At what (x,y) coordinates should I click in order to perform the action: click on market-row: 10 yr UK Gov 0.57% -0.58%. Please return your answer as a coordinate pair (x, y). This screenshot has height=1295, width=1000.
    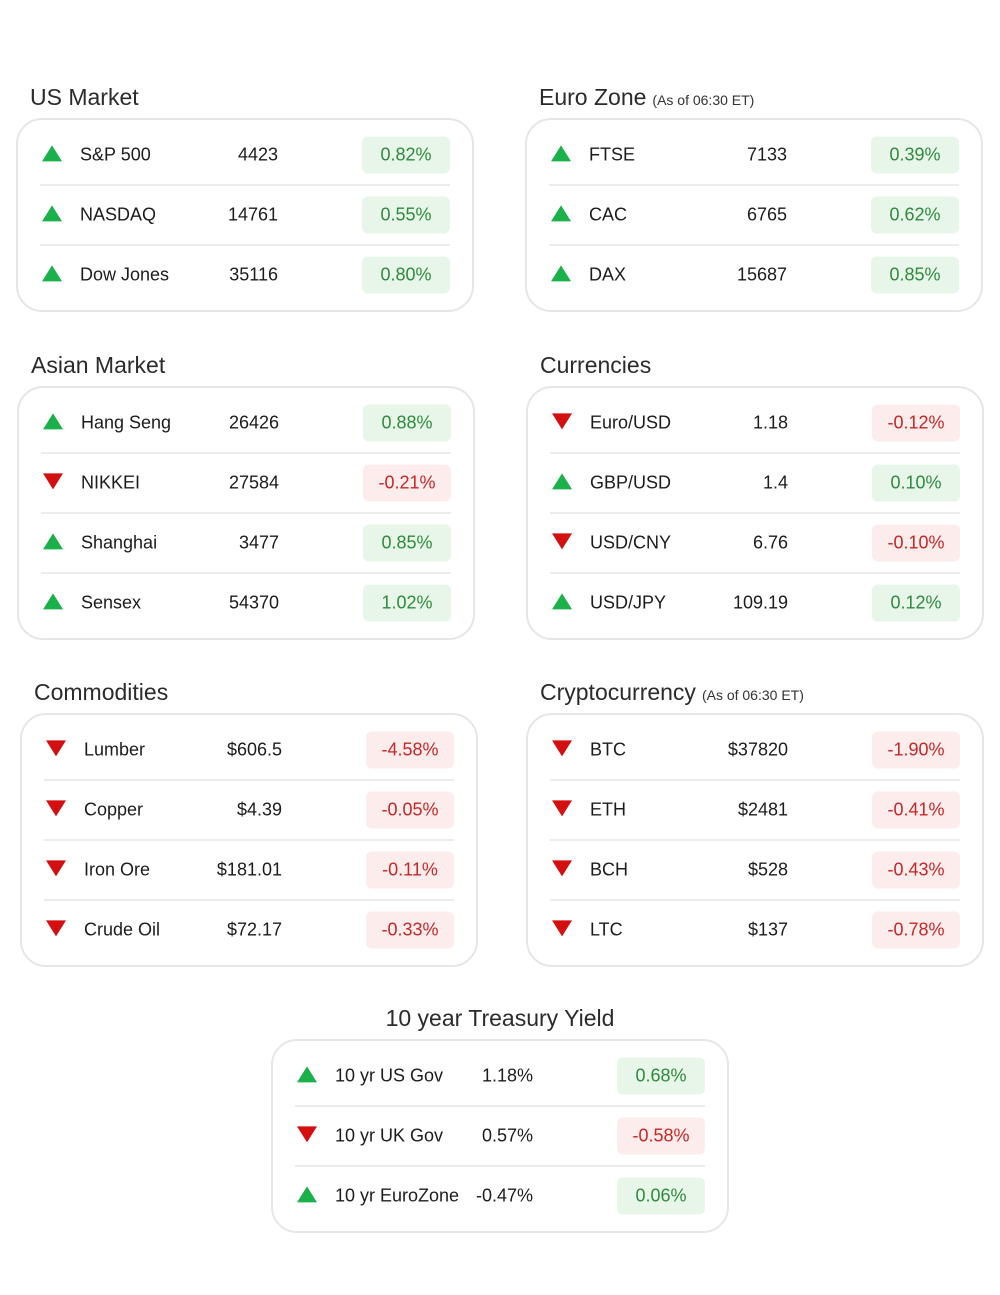
    Looking at the image, I should click on (500, 1137).